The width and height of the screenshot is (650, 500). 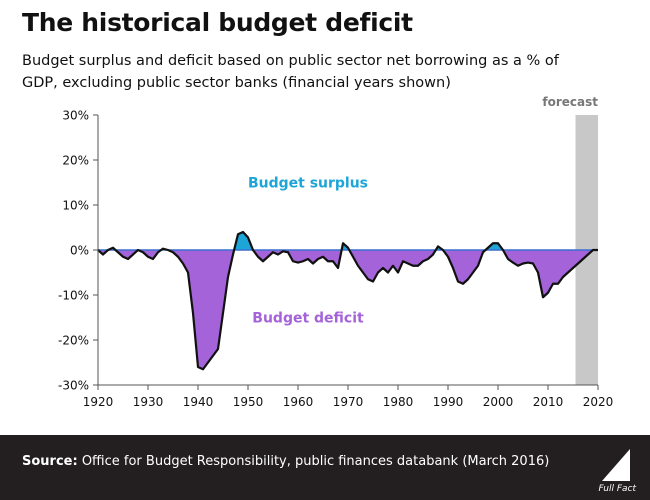 What do you see at coordinates (73, 341) in the screenshot?
I see `y-tick-label: -20%` at bounding box center [73, 341].